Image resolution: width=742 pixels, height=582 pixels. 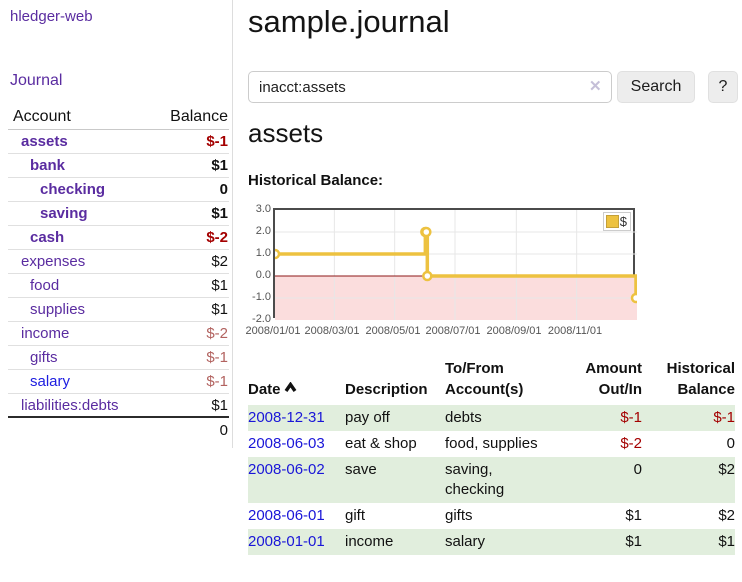 What do you see at coordinates (296, 480) in the screenshot?
I see `transaction-date-cell: 2008-06-02` at bounding box center [296, 480].